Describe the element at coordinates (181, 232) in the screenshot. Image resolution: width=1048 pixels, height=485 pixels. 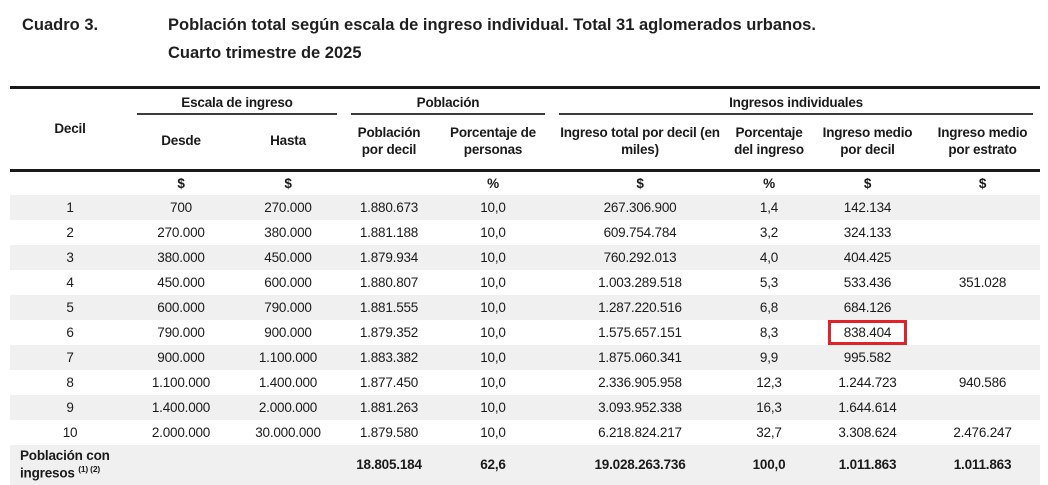
I see `value-cell: 270.000` at that location.